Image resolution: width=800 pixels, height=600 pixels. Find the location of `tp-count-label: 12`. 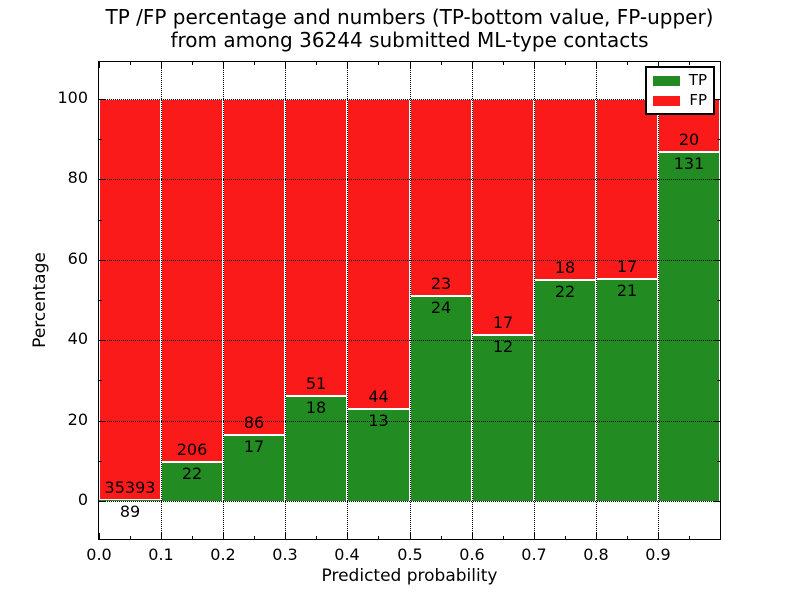

tp-count-label: 12 is located at coordinates (503, 346).